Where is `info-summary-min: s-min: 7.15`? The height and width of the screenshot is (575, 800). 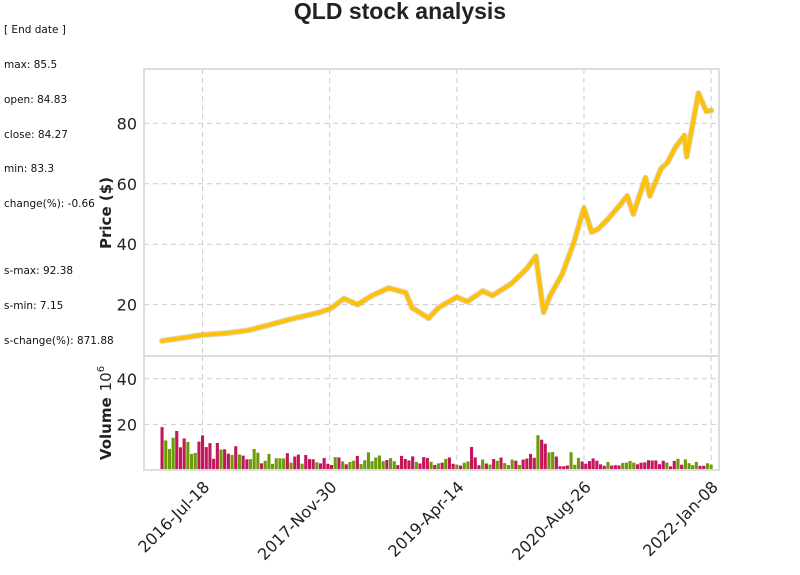 info-summary-min: s-min: 7.15 is located at coordinates (34, 305).